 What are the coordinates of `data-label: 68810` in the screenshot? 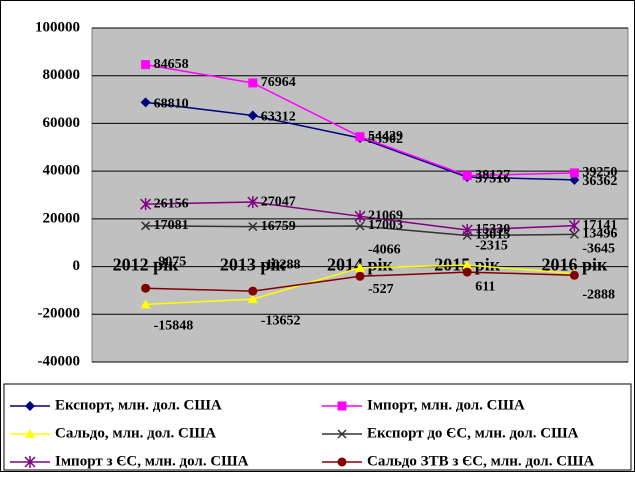 It's located at (171, 104).